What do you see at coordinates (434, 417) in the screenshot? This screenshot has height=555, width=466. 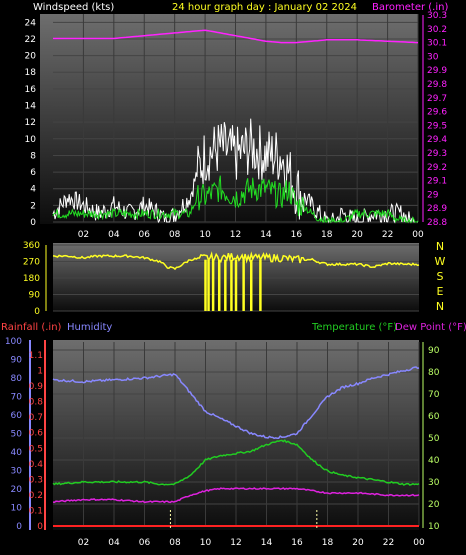 I see `temperature-tick-label: 60` at bounding box center [434, 417].